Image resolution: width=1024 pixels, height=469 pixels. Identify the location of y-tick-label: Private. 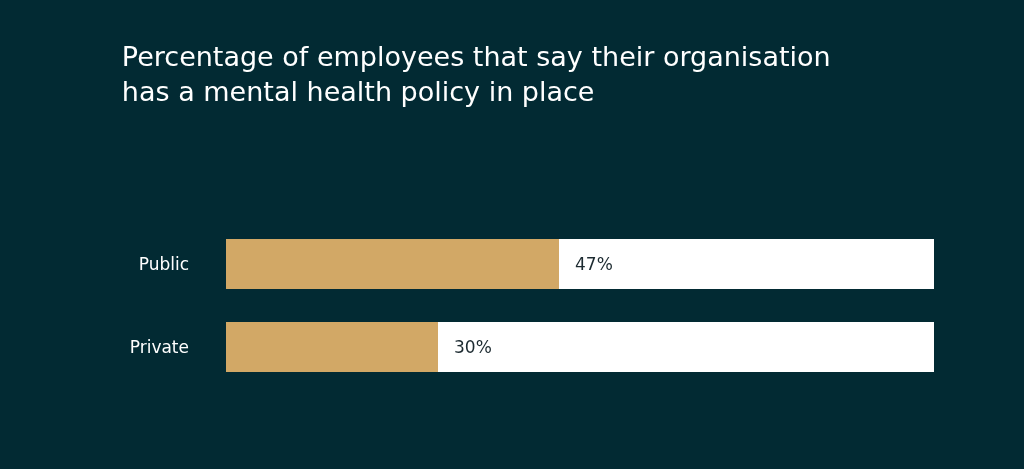
(159, 347).